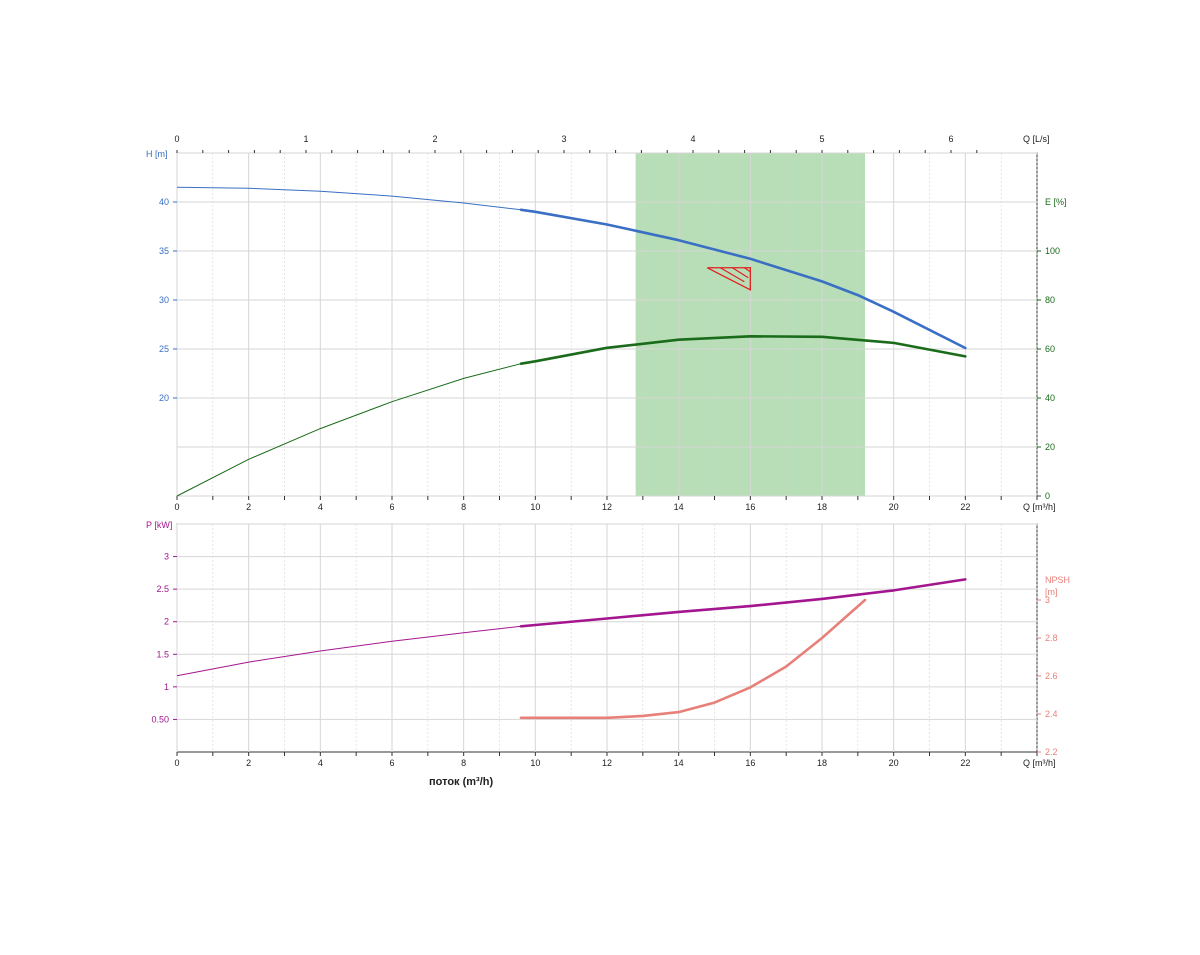 Image resolution: width=1200 pixels, height=955 pixels. What do you see at coordinates (743, 603) in the screenshot?
I see `power-curve` at bounding box center [743, 603].